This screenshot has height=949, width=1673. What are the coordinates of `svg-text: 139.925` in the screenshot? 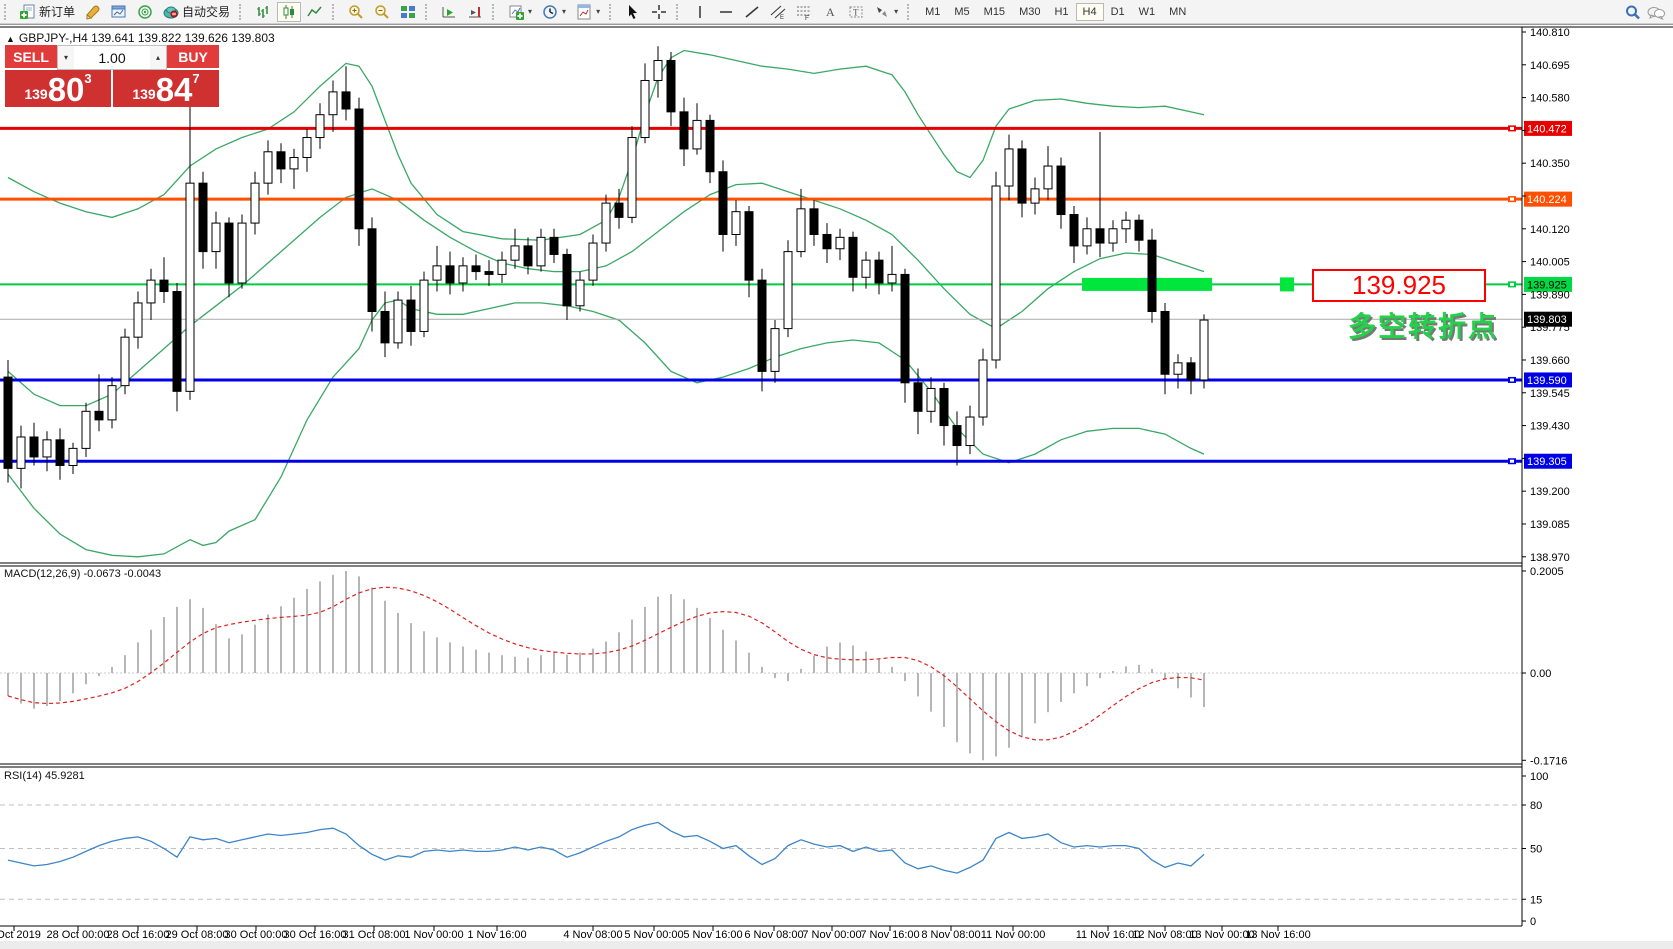 It's located at (1547, 285).